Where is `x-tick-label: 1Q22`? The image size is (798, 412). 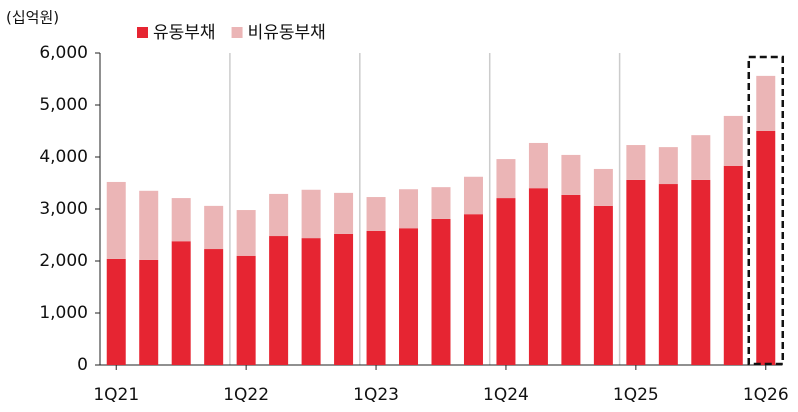 x-tick-label: 1Q22 is located at coordinates (246, 395).